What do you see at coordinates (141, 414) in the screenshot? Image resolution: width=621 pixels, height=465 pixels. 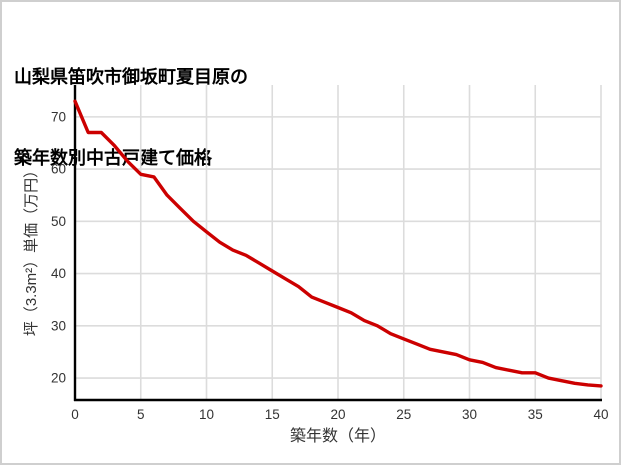 I see `x-tick-label: 5` at bounding box center [141, 414].